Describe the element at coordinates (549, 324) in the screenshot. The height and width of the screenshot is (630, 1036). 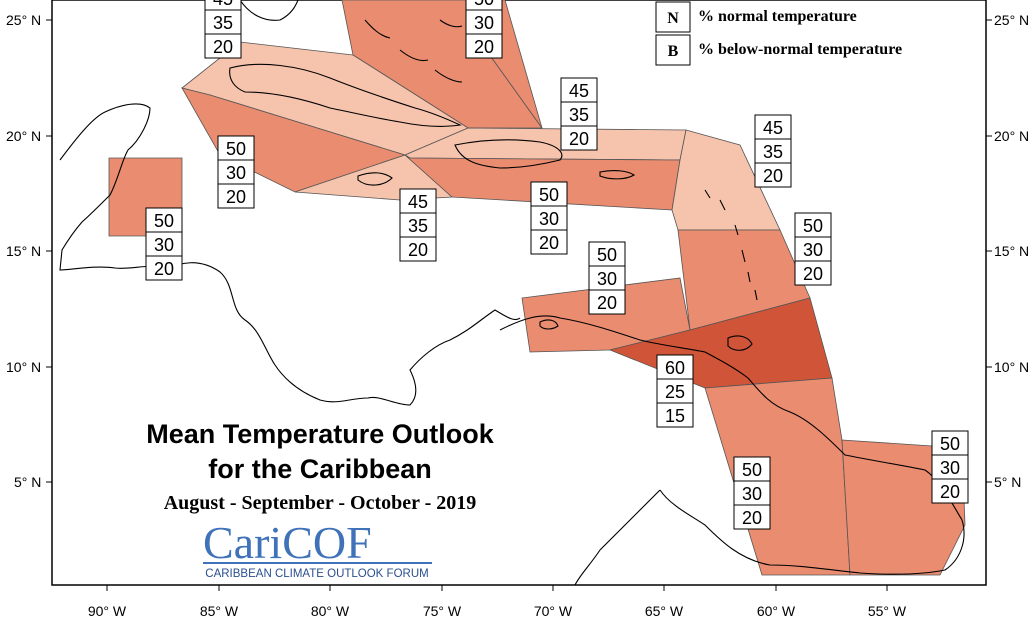
I see `coast-aruba-curacao` at that location.